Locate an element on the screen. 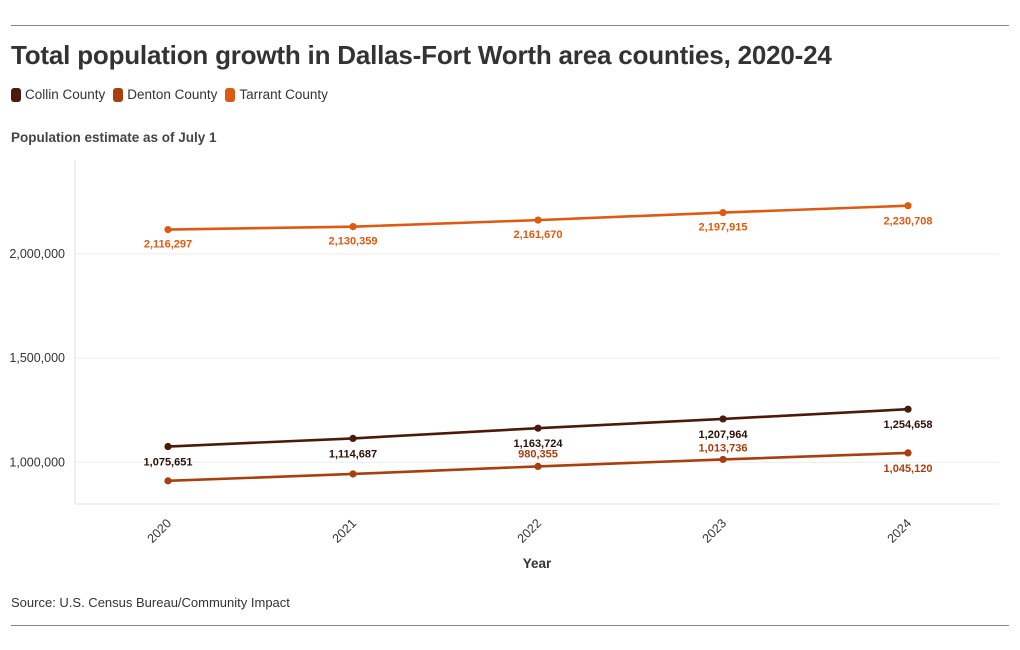  legend-swatch-denton is located at coordinates (118, 94).